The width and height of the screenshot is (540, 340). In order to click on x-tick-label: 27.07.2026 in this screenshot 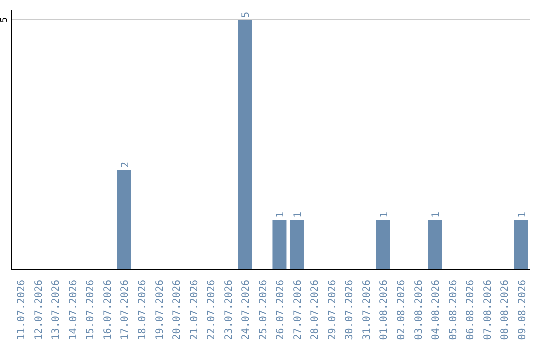, I will do `click(298, 310)`.